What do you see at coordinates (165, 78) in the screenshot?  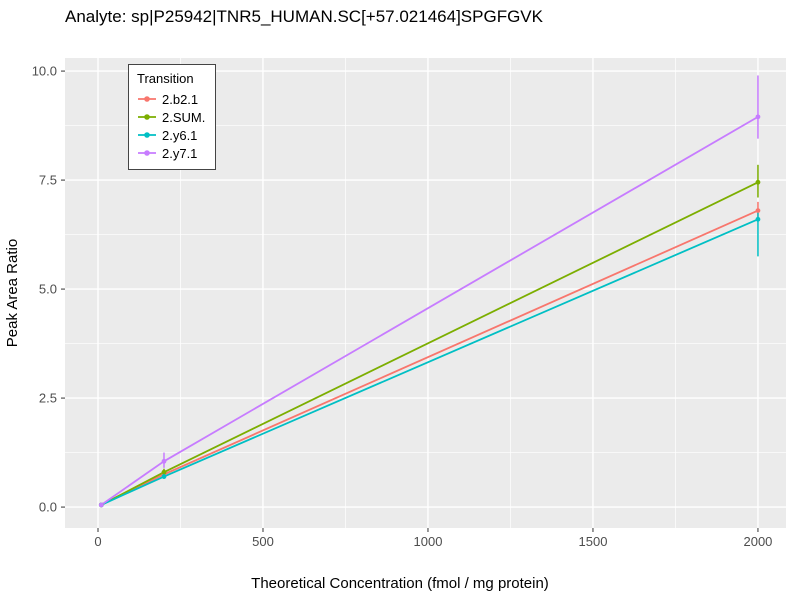 I see `legend-title: Transition` at bounding box center [165, 78].